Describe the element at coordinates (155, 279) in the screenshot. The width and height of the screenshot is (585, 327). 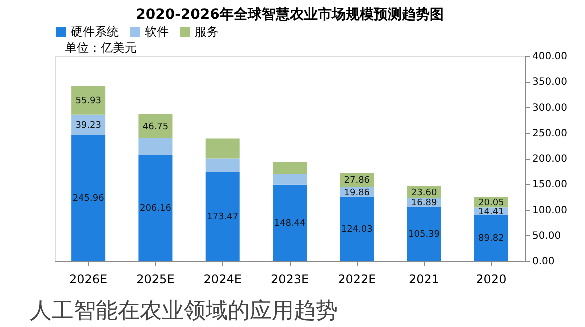
I see `x-tick-label: 2025E` at that location.